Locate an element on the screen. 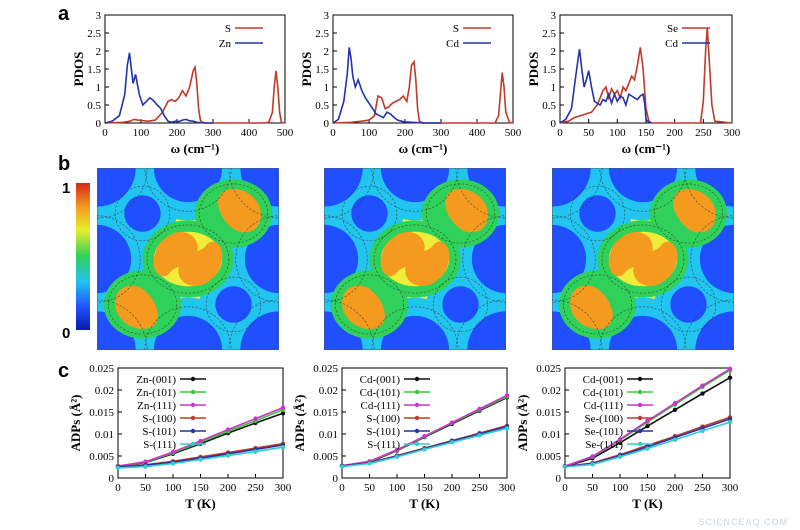 Image resolution: width=800 pixels, height=530 pixels. series-line-S is located at coordinates (423, 91).